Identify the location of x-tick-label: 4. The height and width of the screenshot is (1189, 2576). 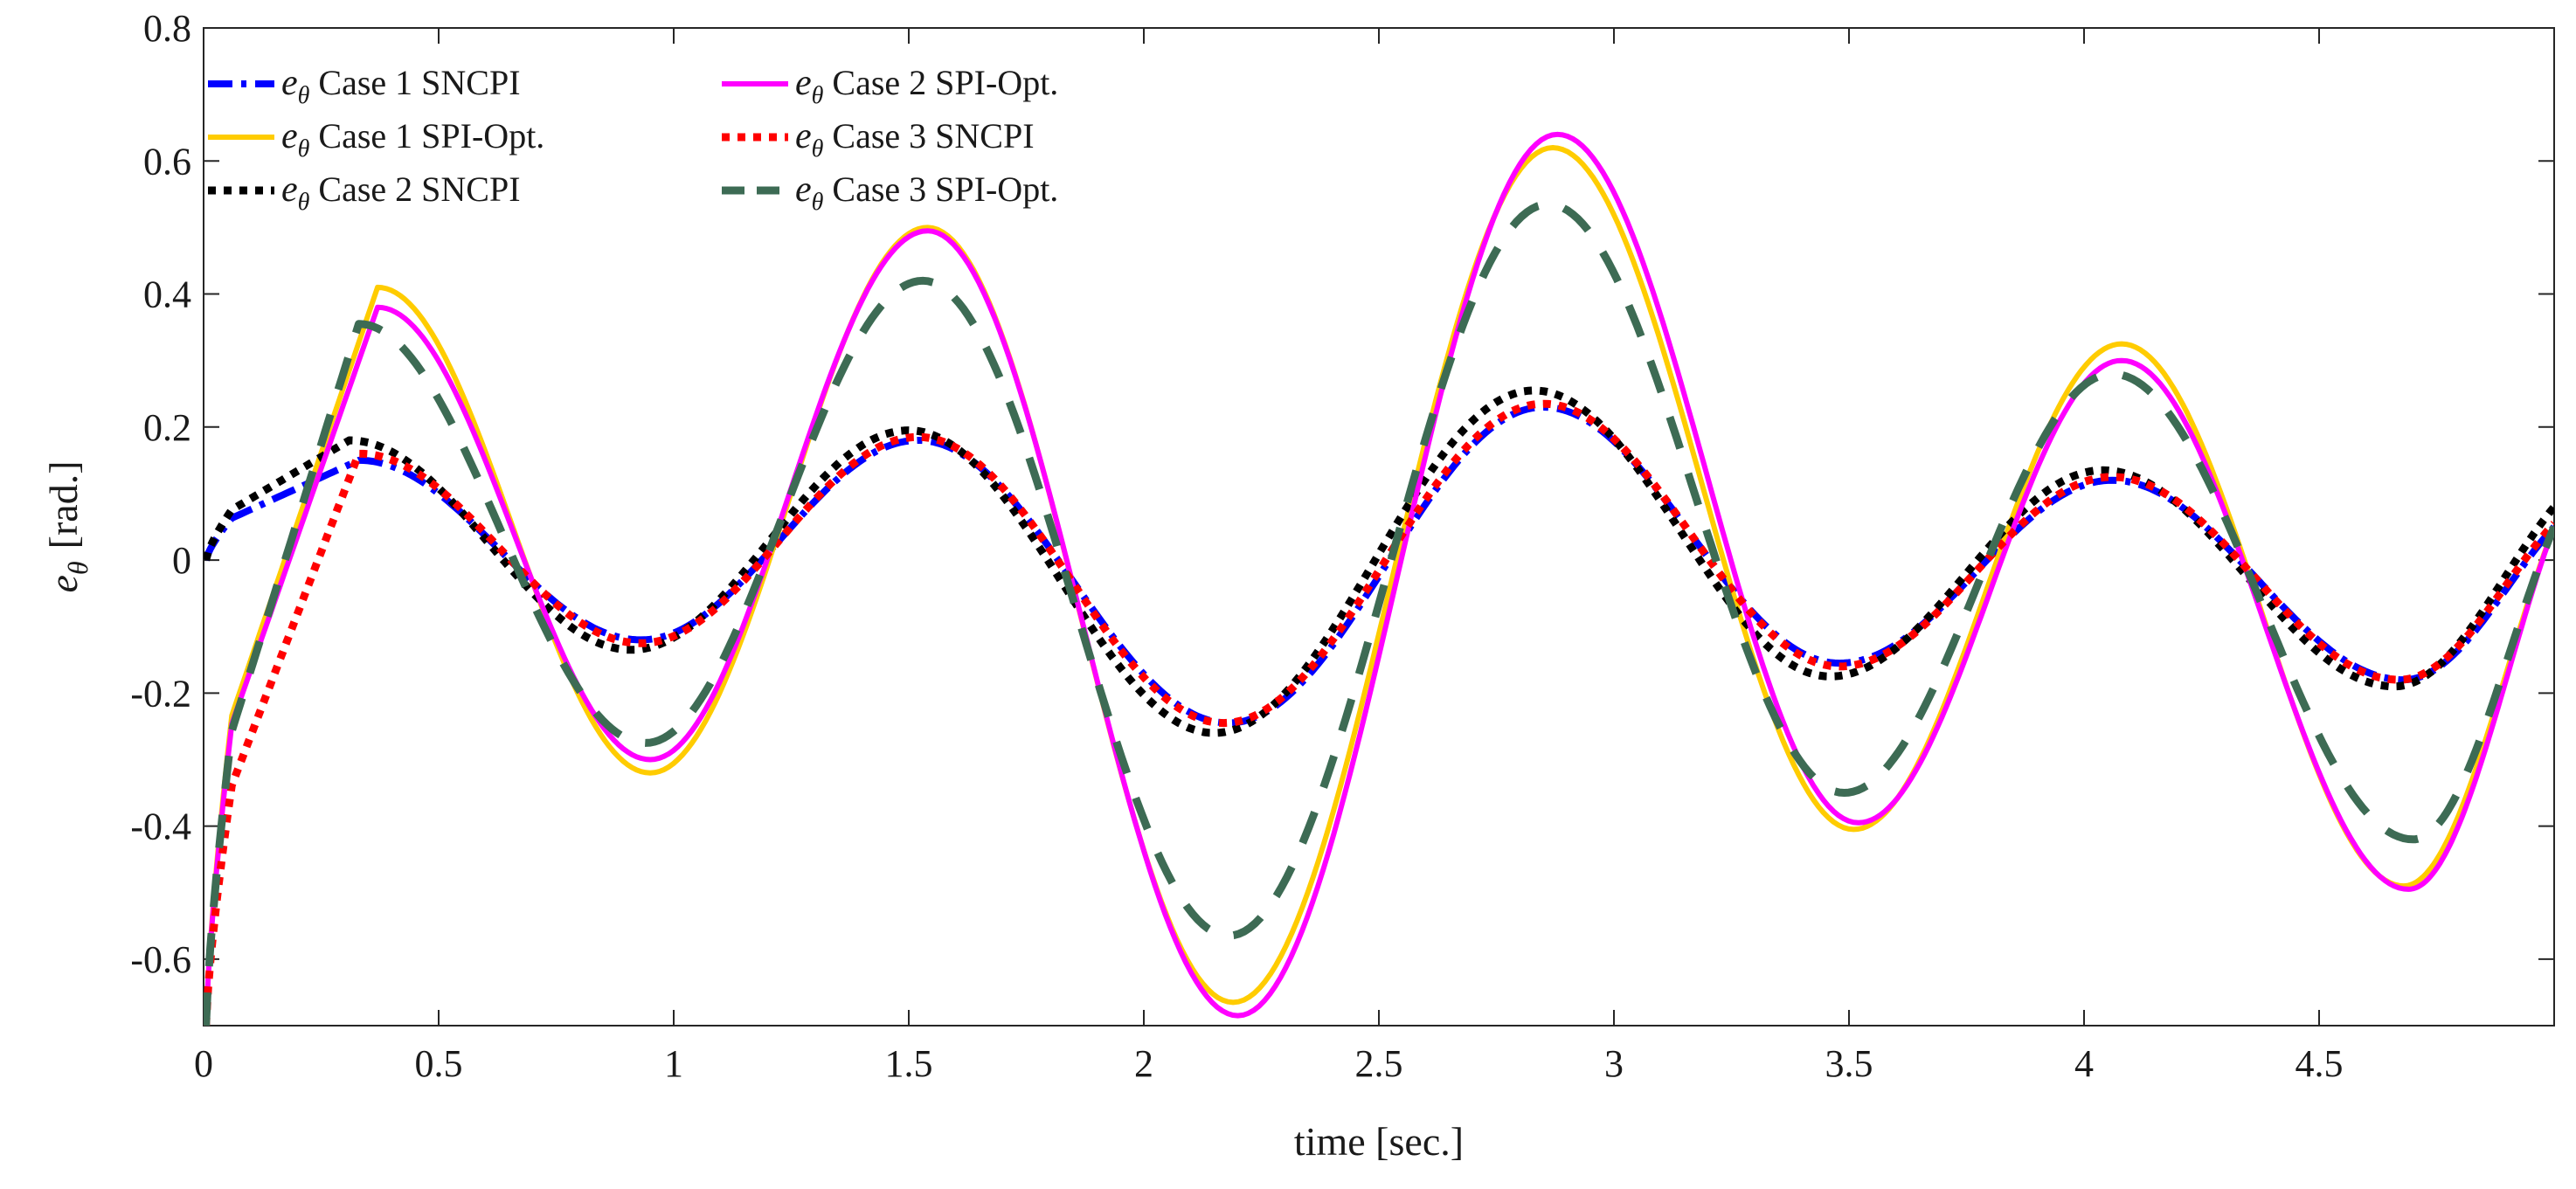
(2084, 1063).